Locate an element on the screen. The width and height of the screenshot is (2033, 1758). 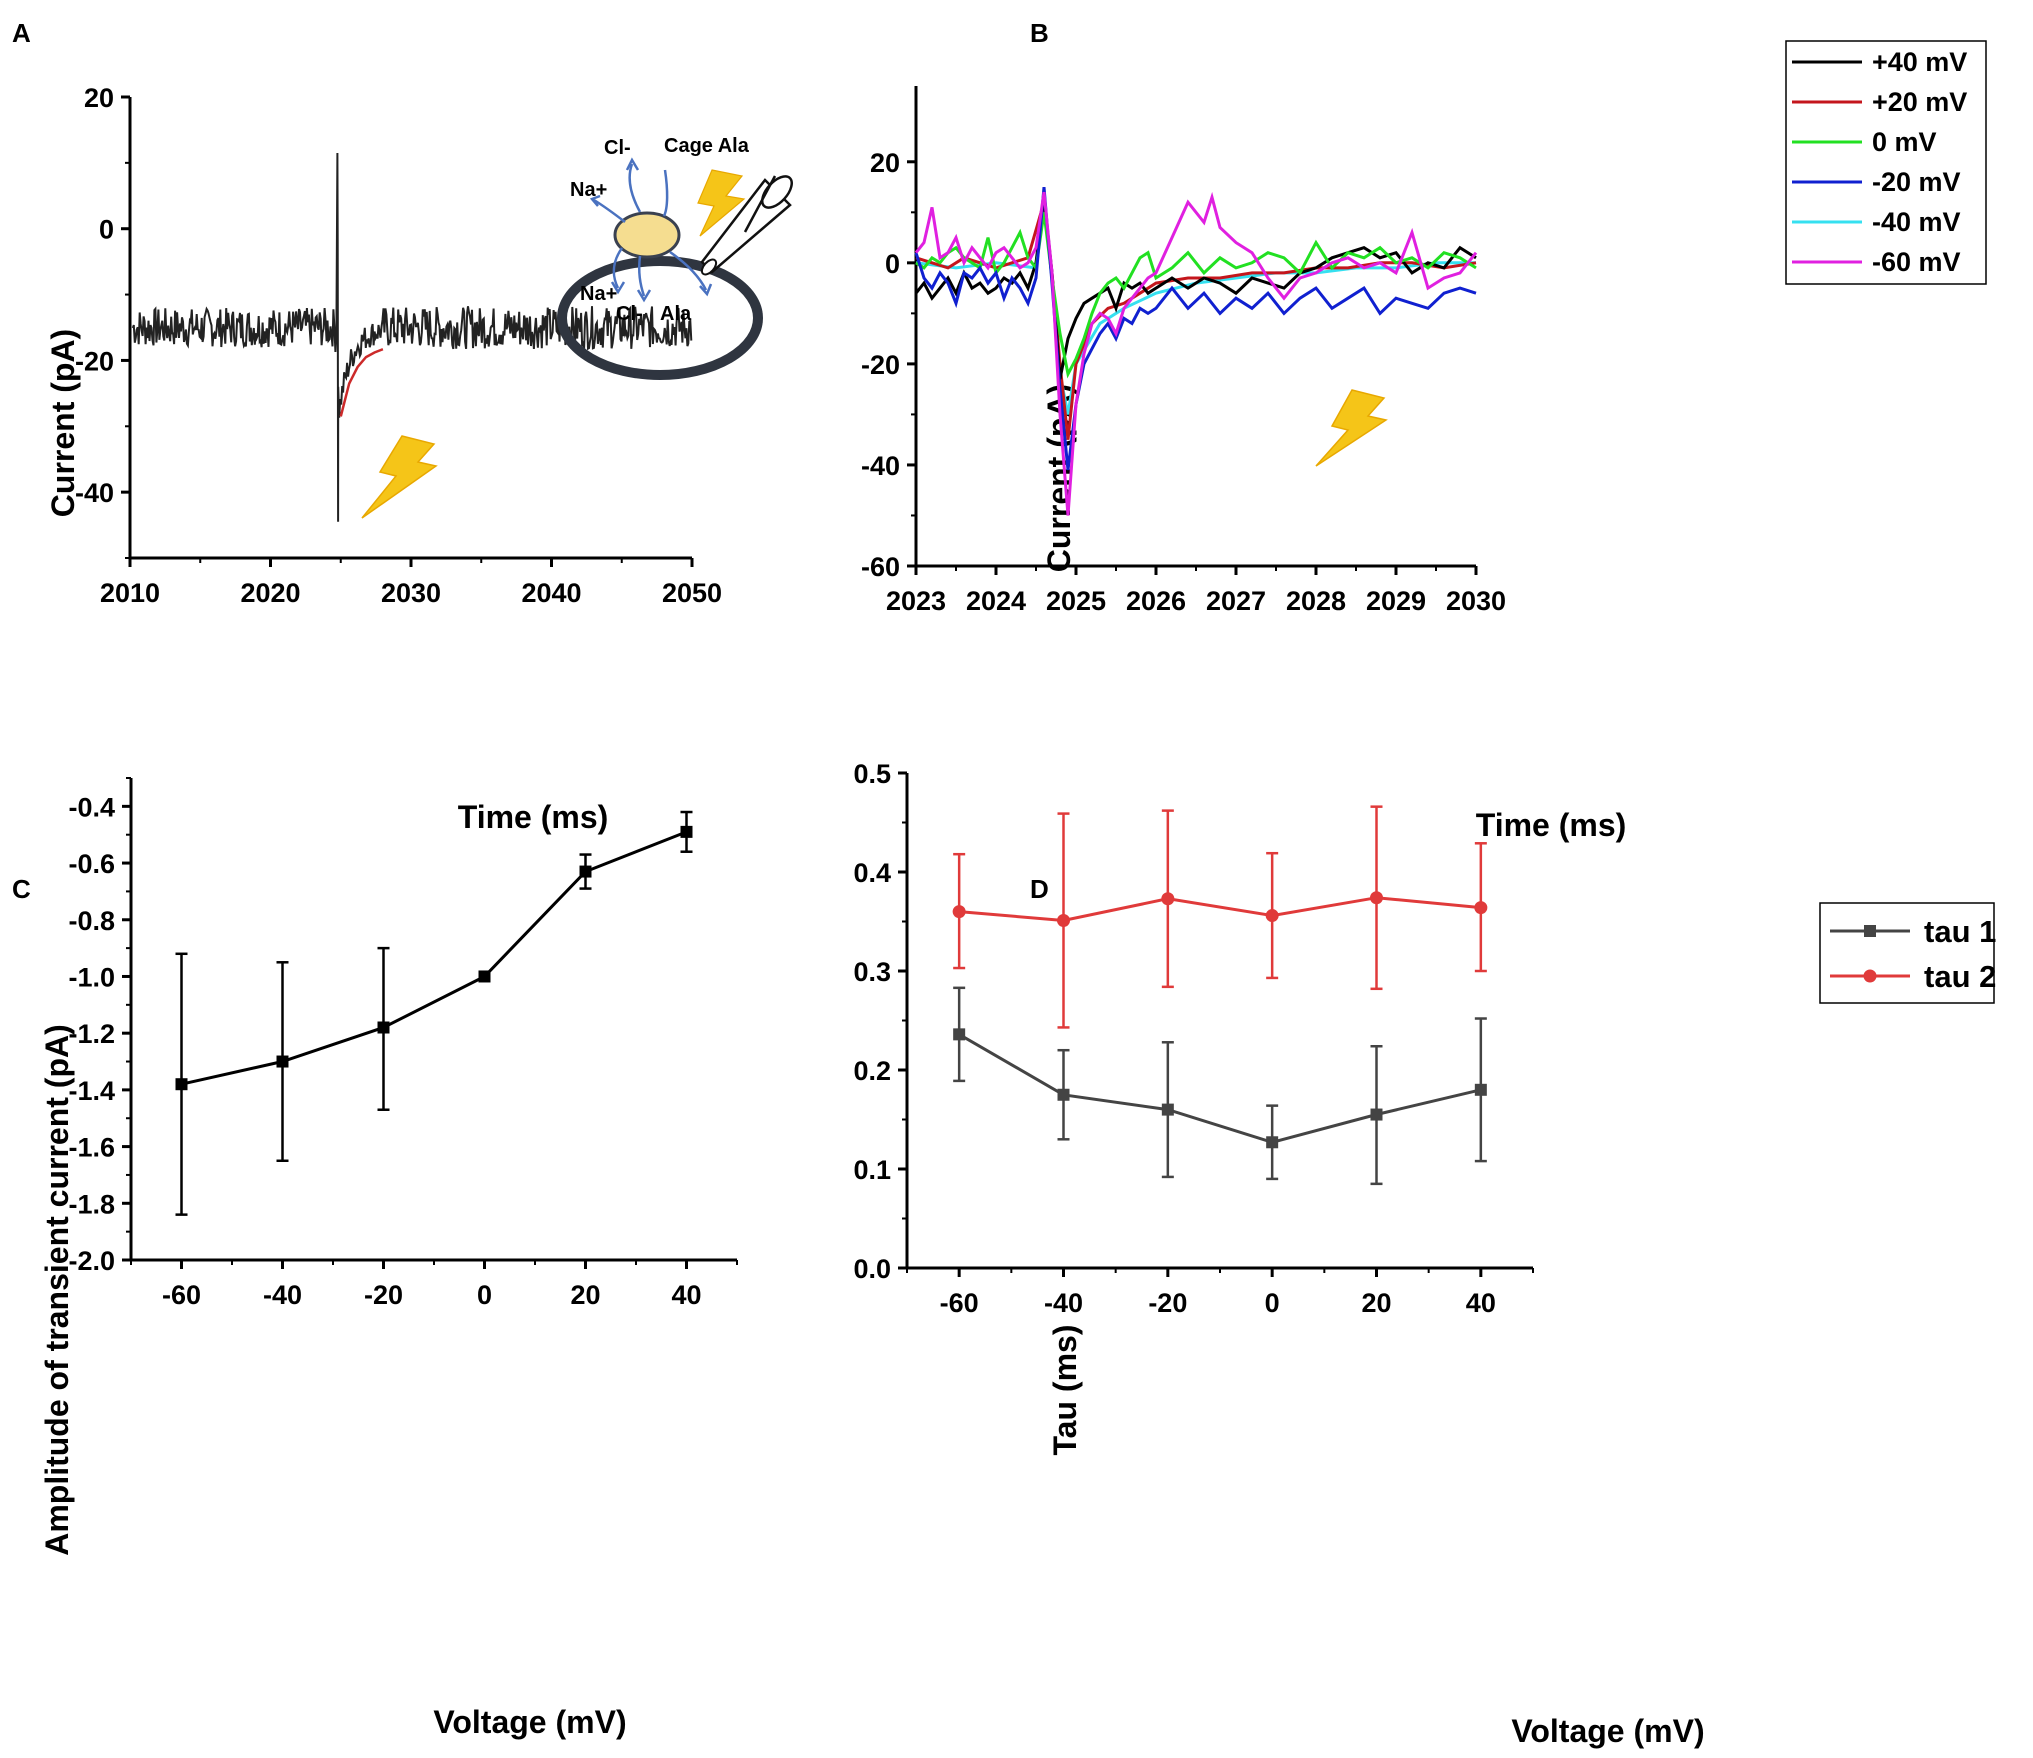
chart-b-legend-label: -60 mV is located at coordinates (1916, 262).